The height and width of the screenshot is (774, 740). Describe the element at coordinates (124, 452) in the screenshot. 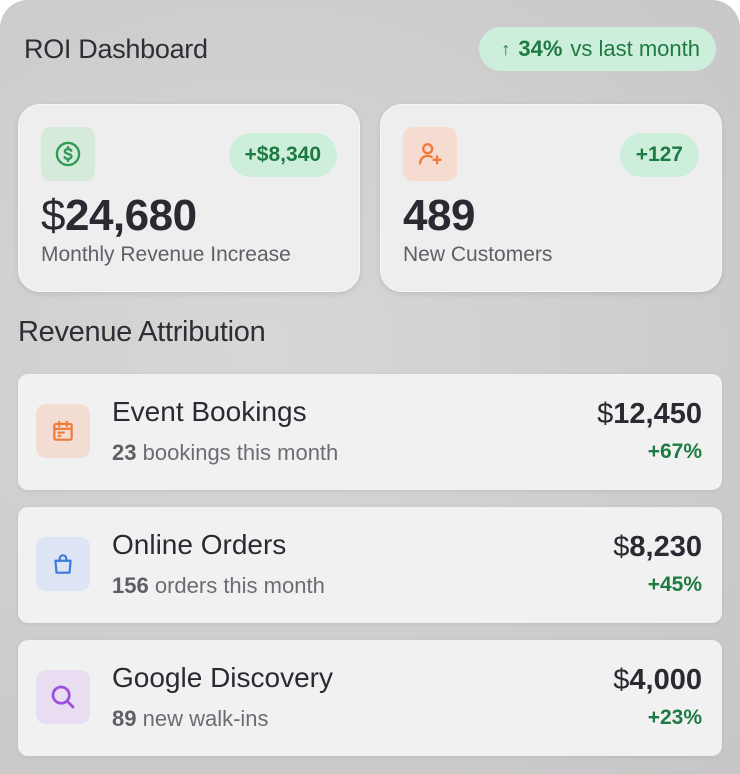

I see `row-count: 23` at that location.